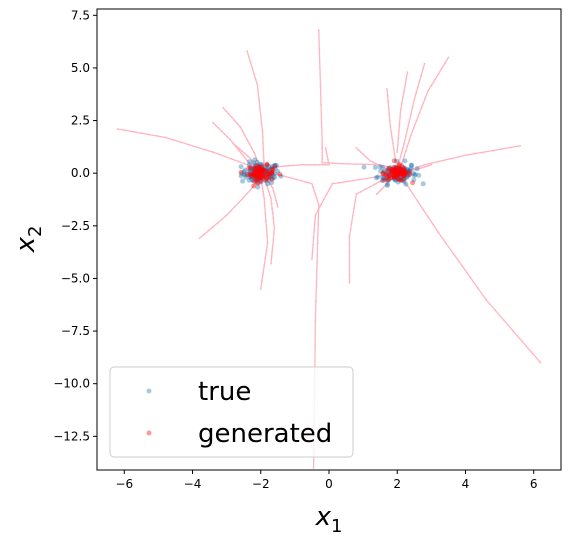  Describe the element at coordinates (80, 173) in the screenshot. I see `y-tick-label: 0.0` at that location.